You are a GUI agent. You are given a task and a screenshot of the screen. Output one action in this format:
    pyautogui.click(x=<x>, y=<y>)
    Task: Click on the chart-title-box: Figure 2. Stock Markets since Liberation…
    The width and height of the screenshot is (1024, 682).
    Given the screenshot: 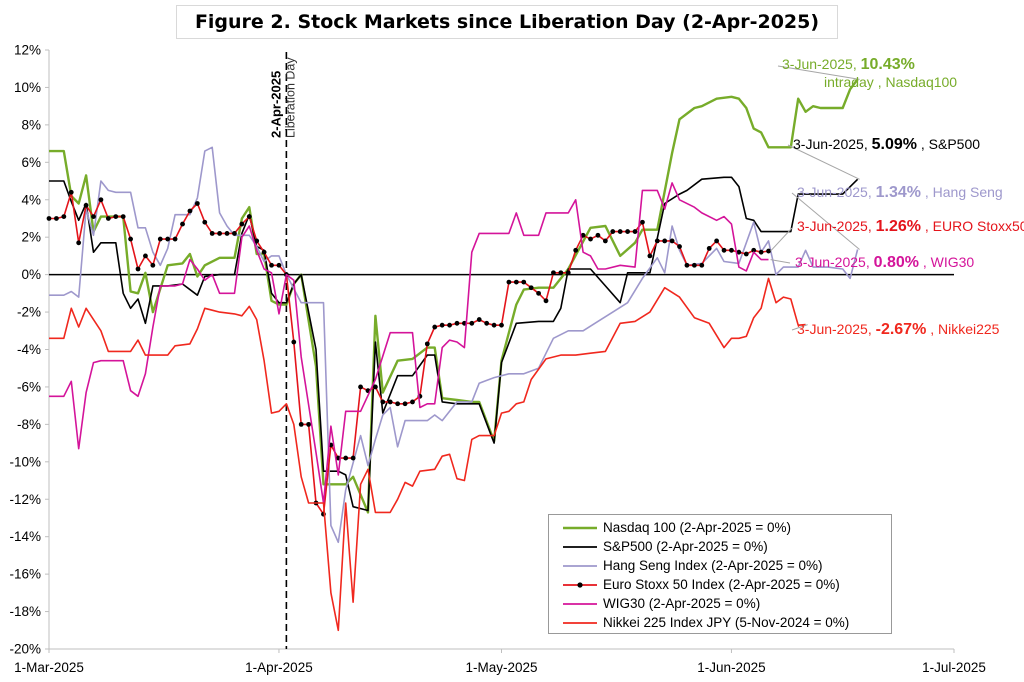 What is the action you would take?
    pyautogui.click(x=507, y=22)
    